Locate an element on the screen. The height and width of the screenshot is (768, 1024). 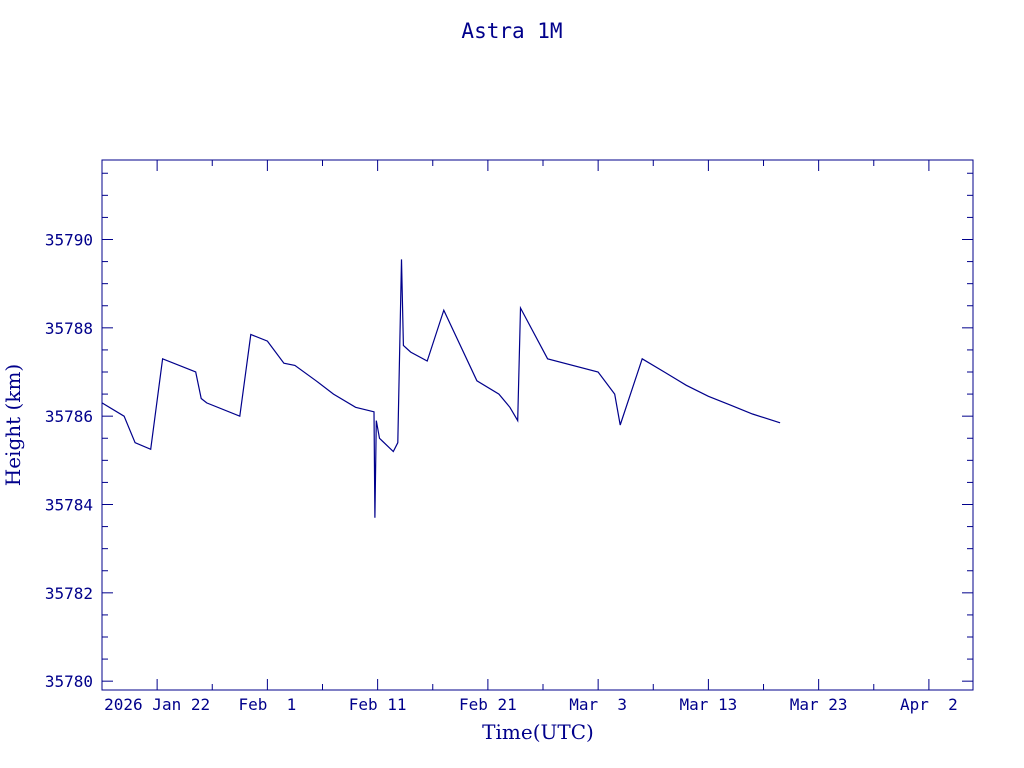
x-tick-label: Feb 11 is located at coordinates (378, 704).